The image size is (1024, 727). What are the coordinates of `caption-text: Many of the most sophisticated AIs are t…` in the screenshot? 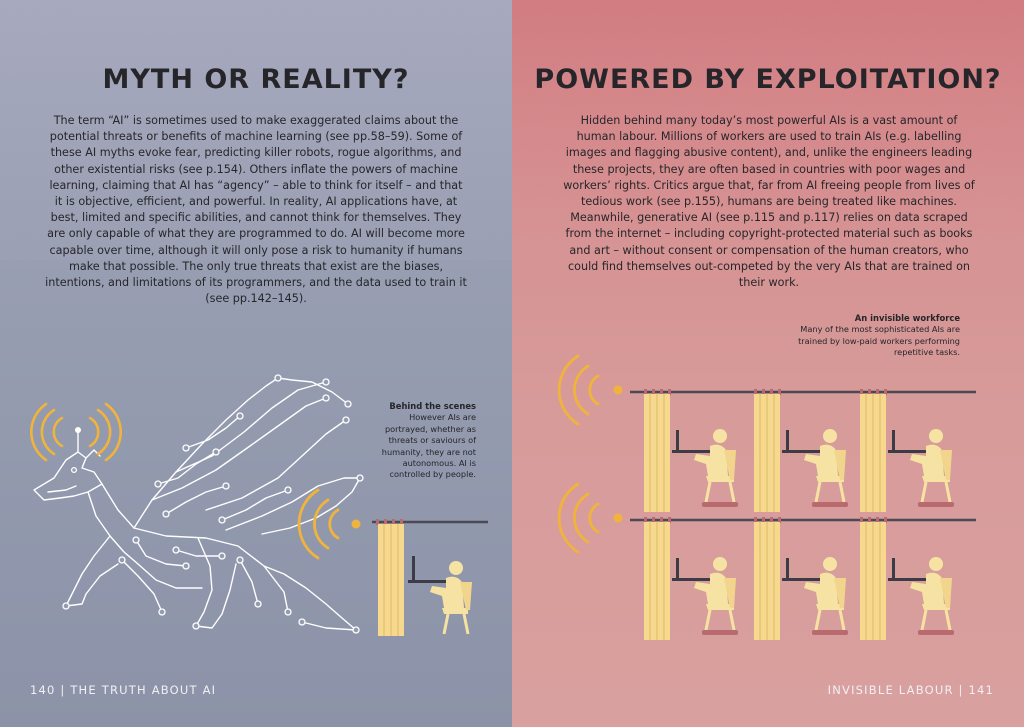 It's located at (879, 341).